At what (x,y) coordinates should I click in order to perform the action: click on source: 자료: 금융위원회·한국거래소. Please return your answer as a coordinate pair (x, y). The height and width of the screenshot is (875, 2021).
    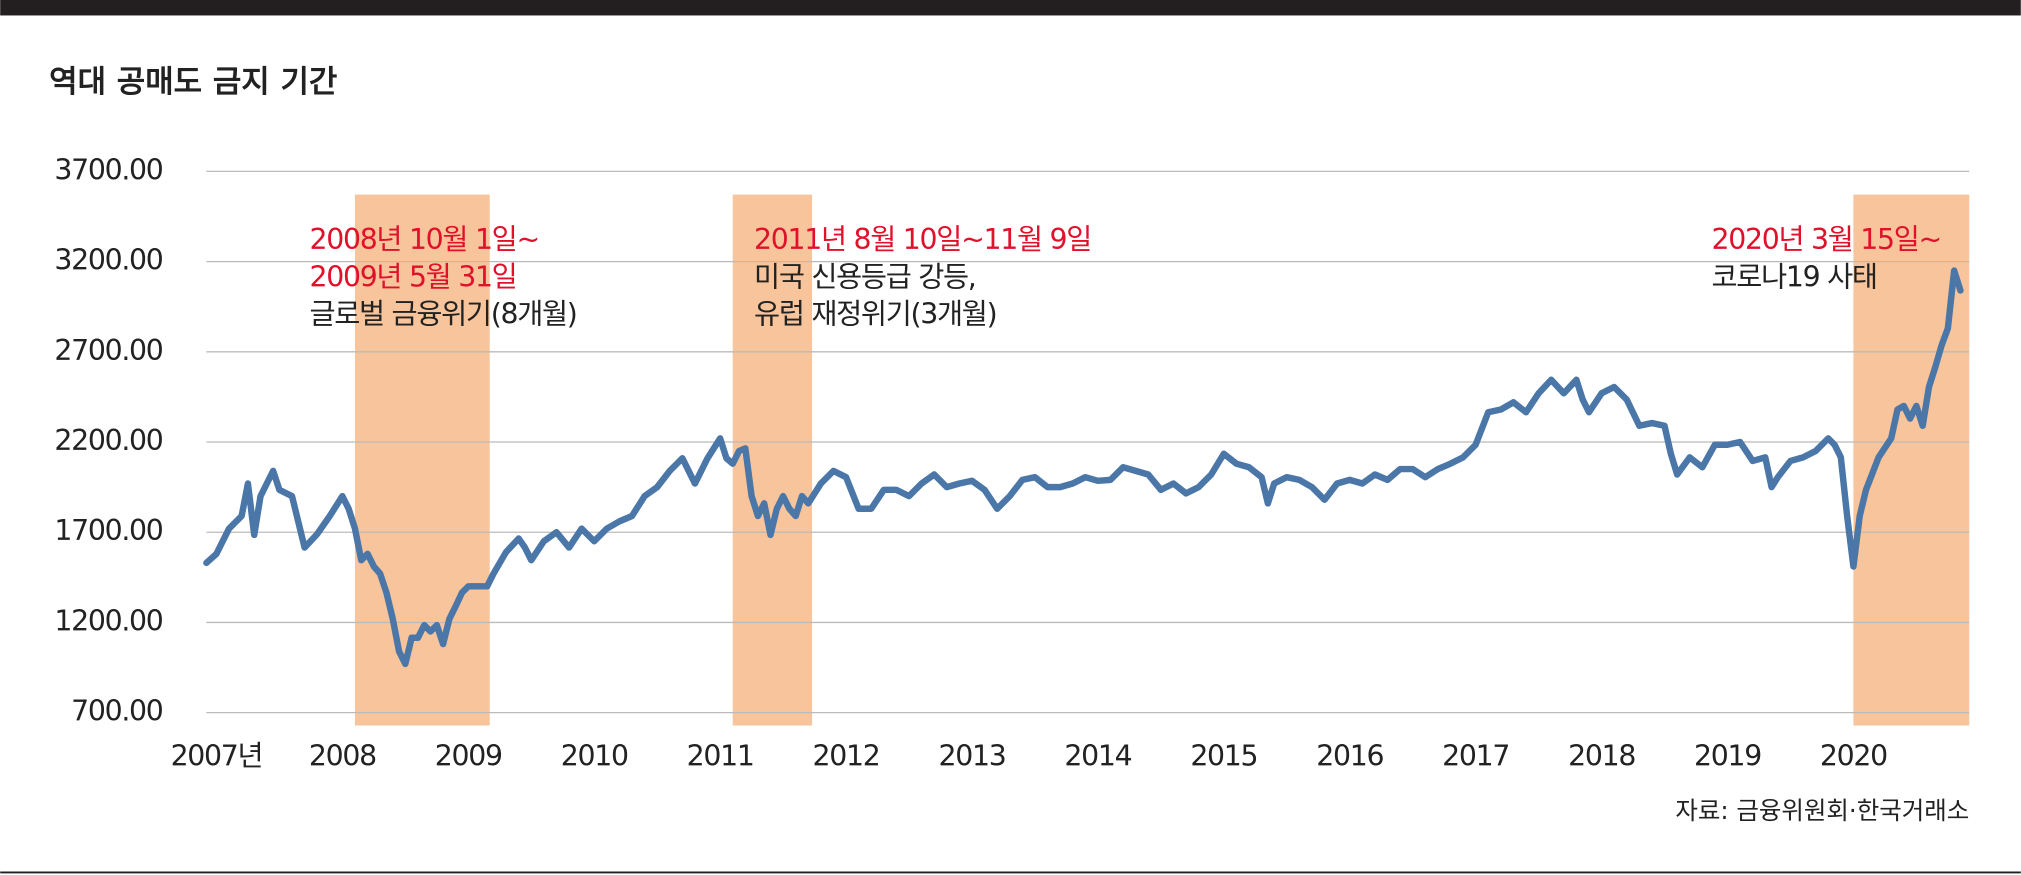
    Looking at the image, I should click on (1822, 810).